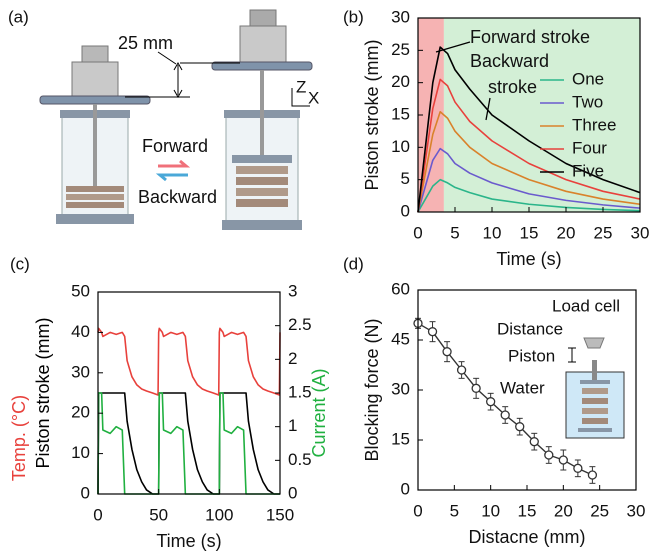 The height and width of the screenshot is (555, 654). I want to click on y-tick-label: 50, so click(80, 290).